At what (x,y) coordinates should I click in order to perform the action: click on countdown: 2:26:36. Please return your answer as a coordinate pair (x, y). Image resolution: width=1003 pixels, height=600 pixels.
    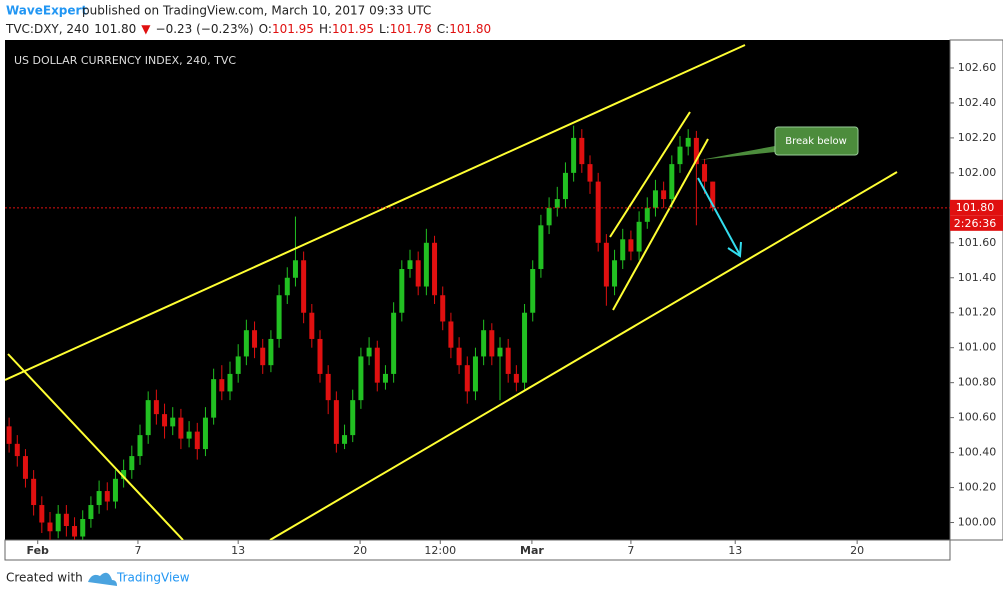
    Looking at the image, I should click on (975, 223).